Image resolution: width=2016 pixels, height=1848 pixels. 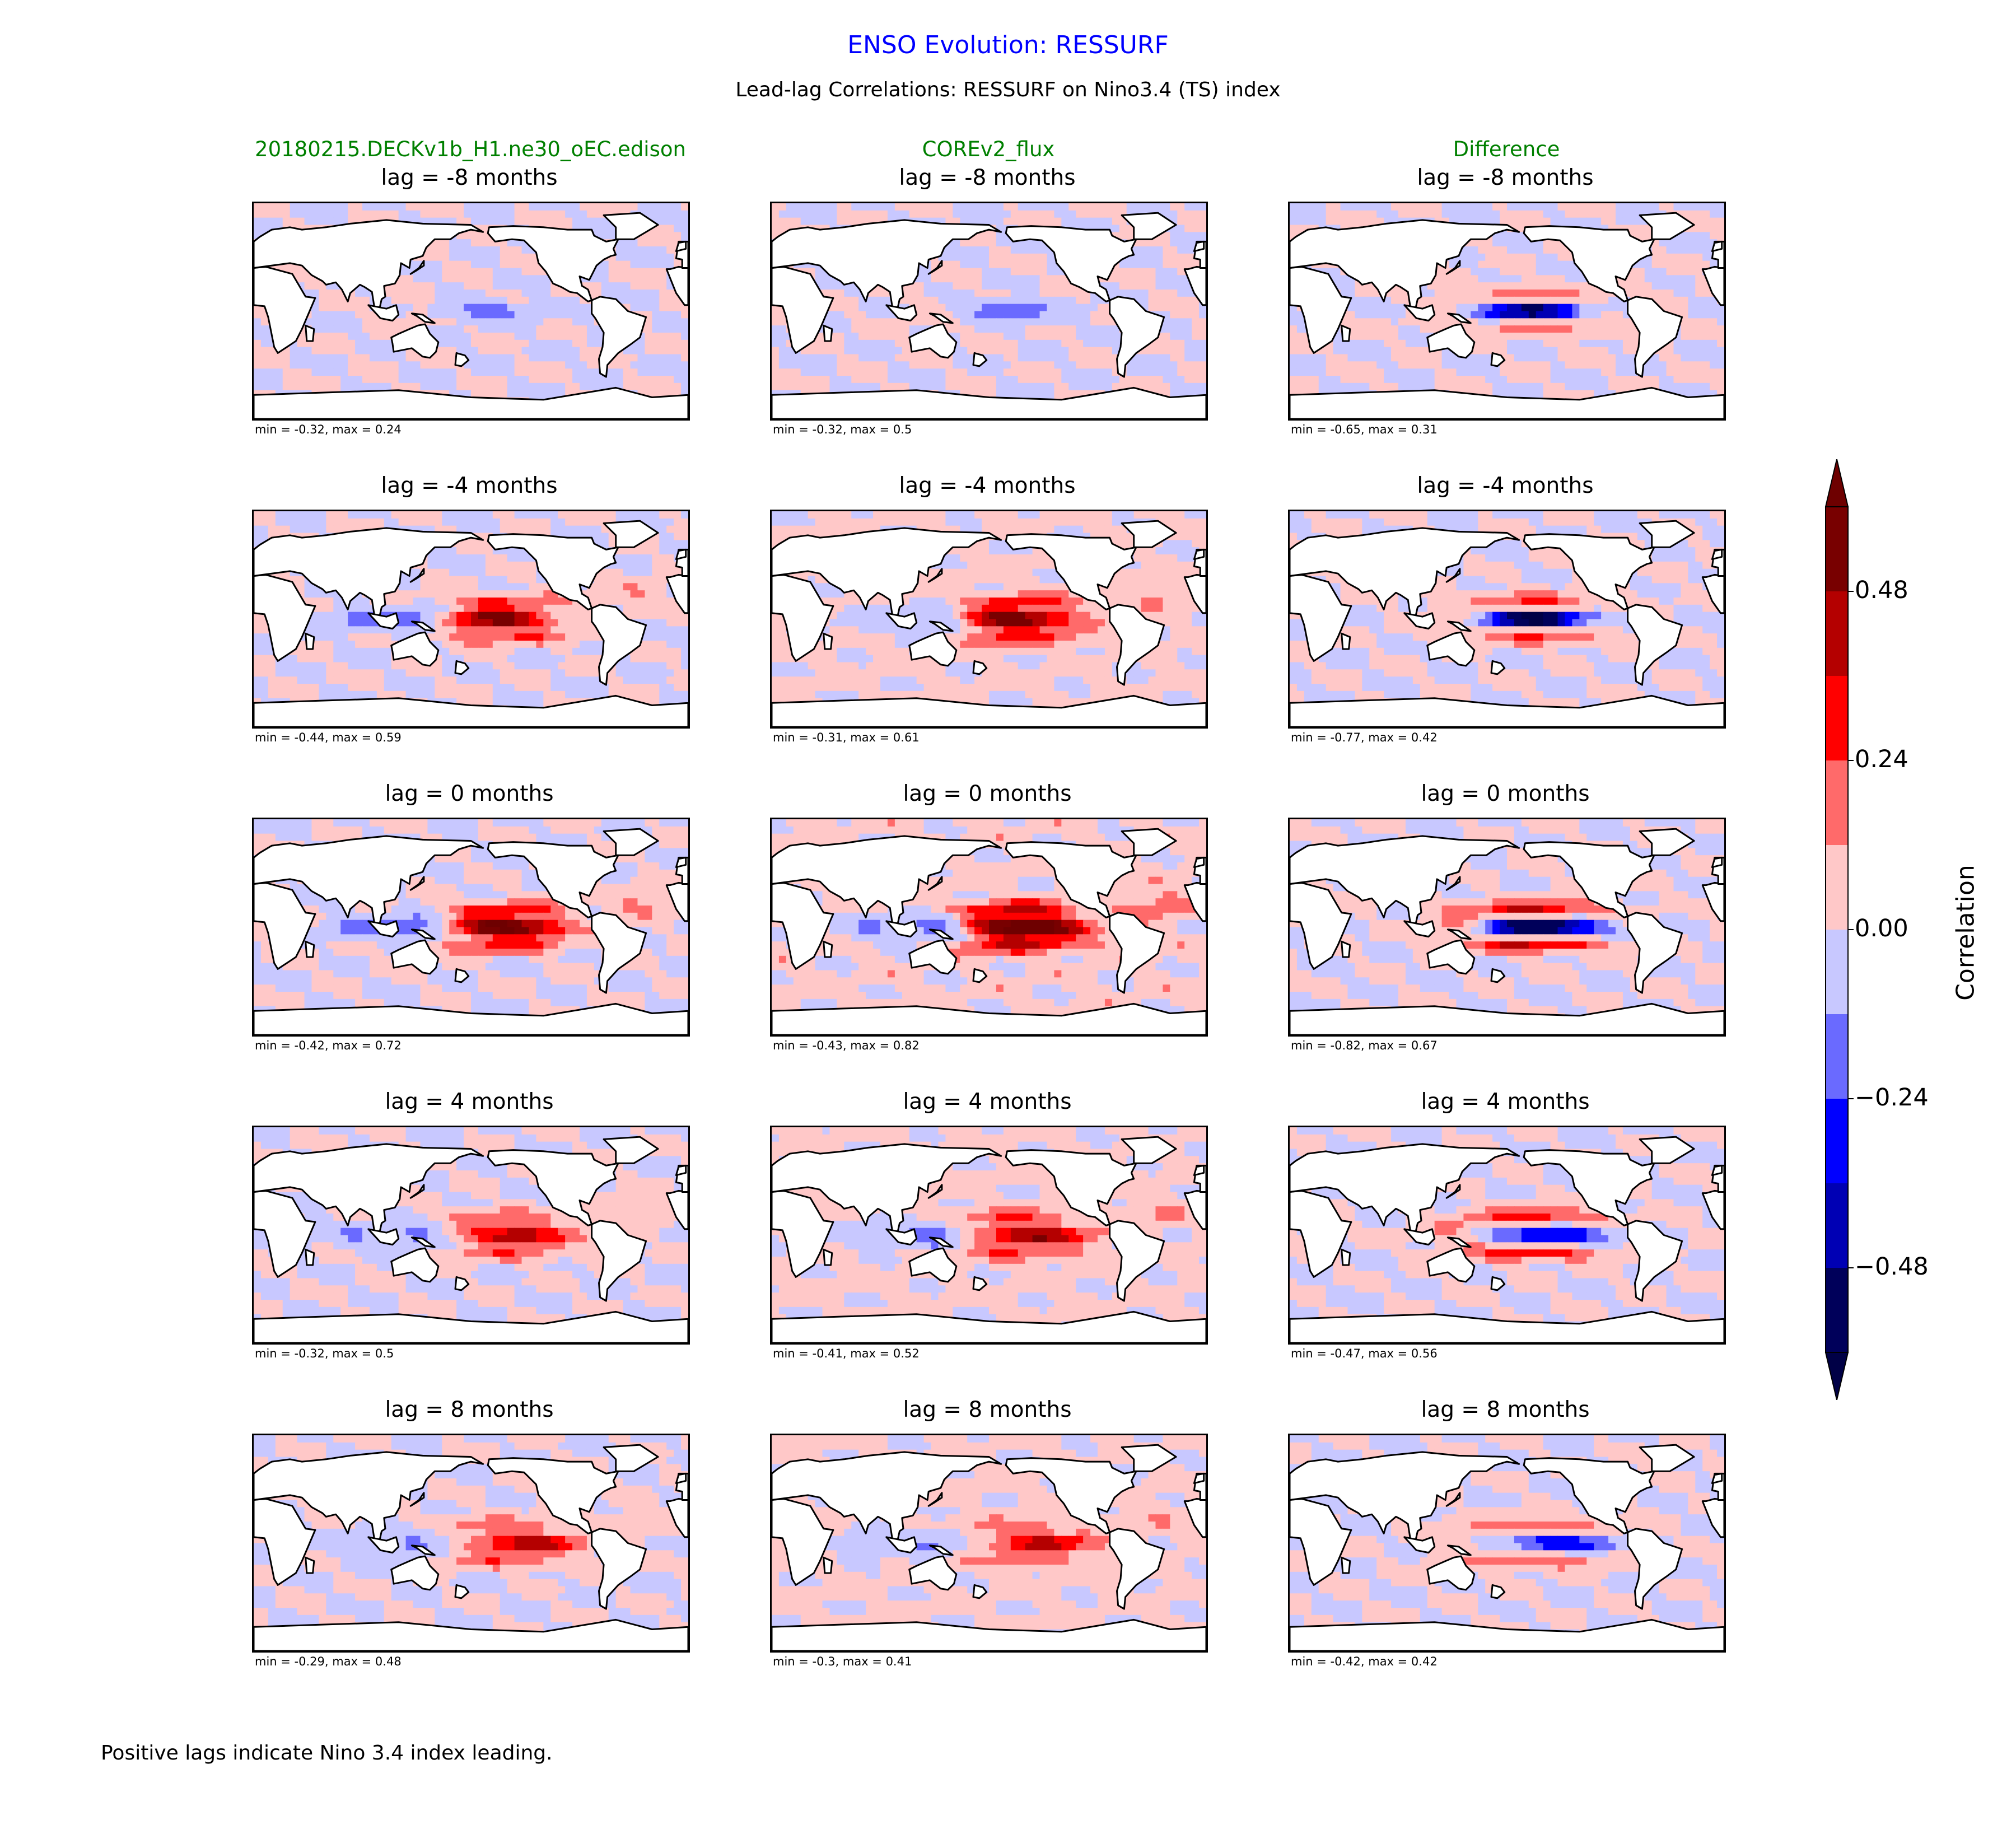 I want to click on correlation-map, so click(x=471, y=311).